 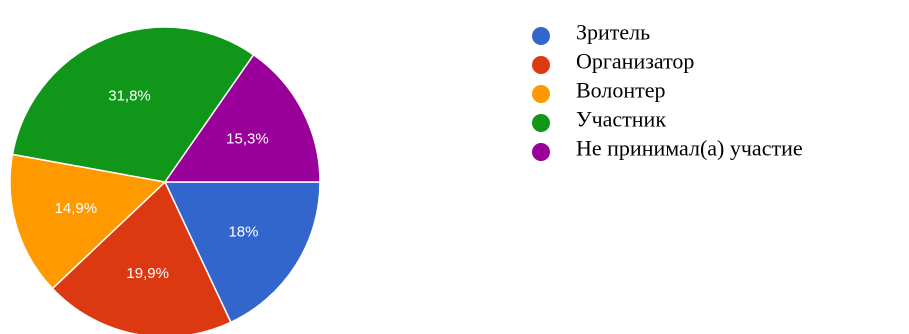 I want to click on pie-slice-label-0: 18%, so click(x=243, y=231).